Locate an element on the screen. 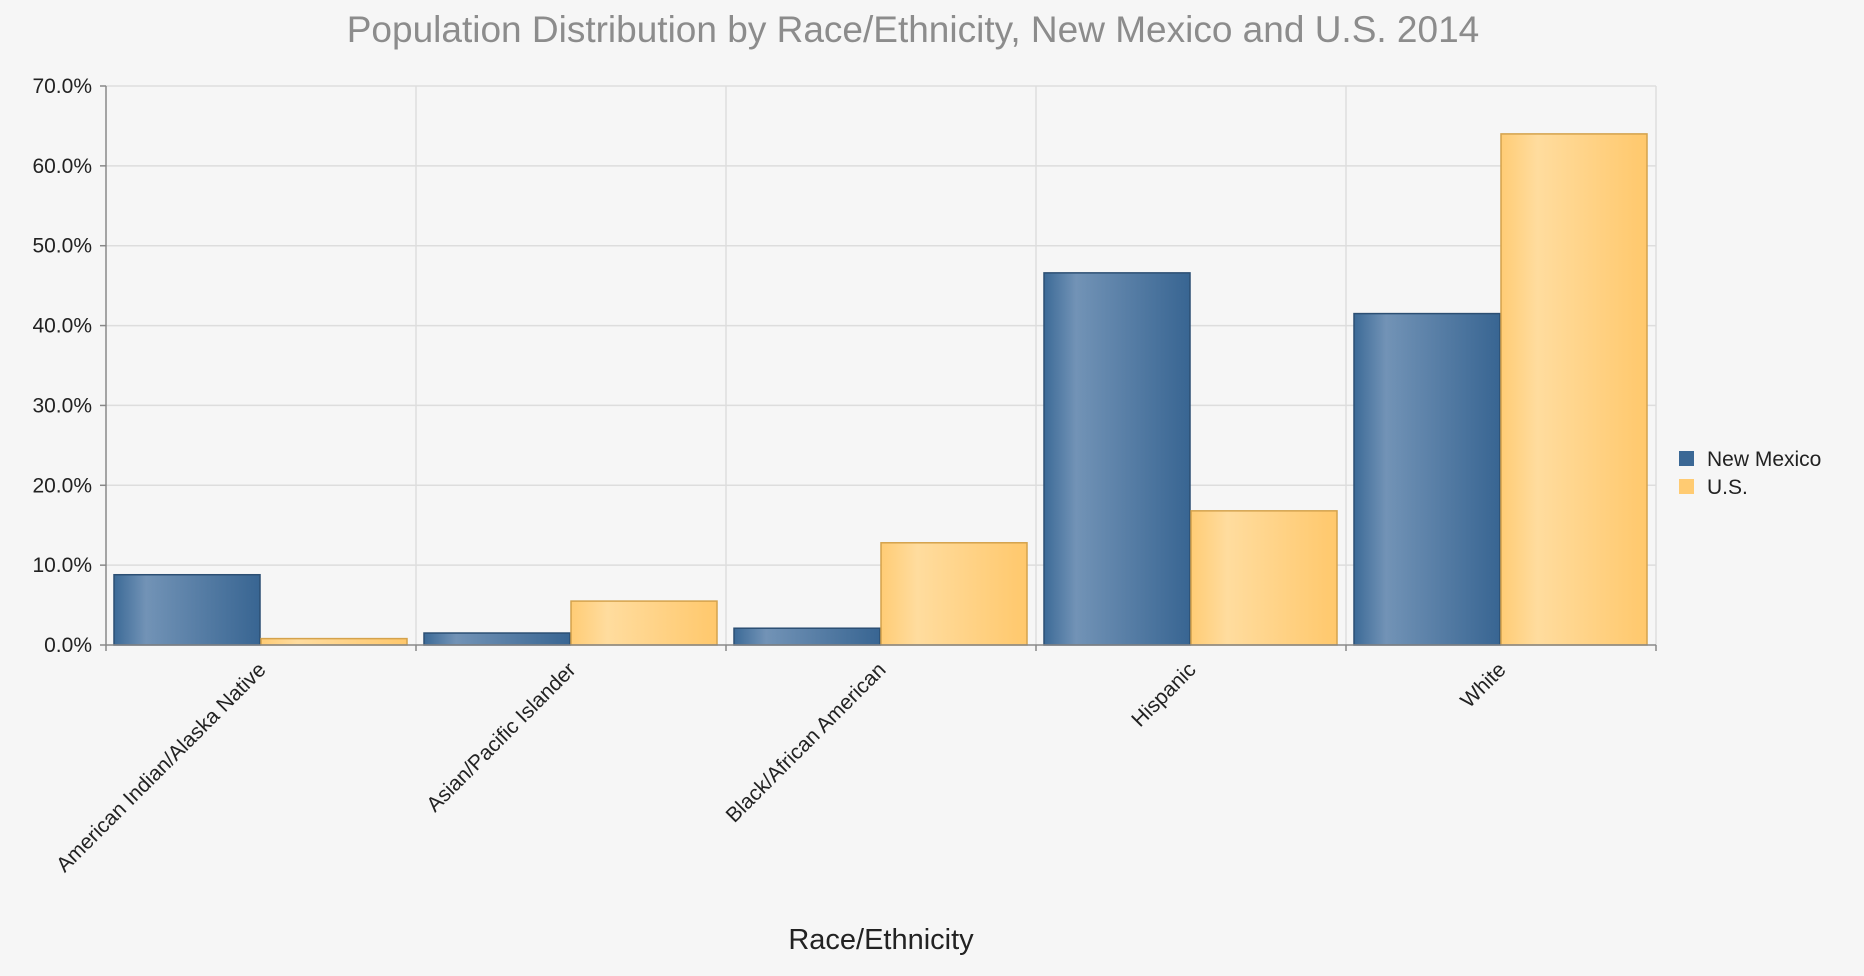 The height and width of the screenshot is (976, 1864). x-axis-title: Race/Ethnicity is located at coordinates (881, 940).